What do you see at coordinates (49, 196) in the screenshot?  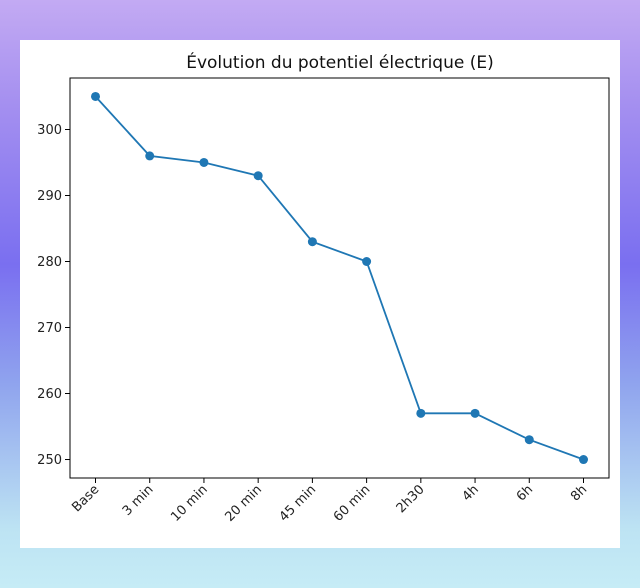 I see `y-tick-label: 290` at bounding box center [49, 196].